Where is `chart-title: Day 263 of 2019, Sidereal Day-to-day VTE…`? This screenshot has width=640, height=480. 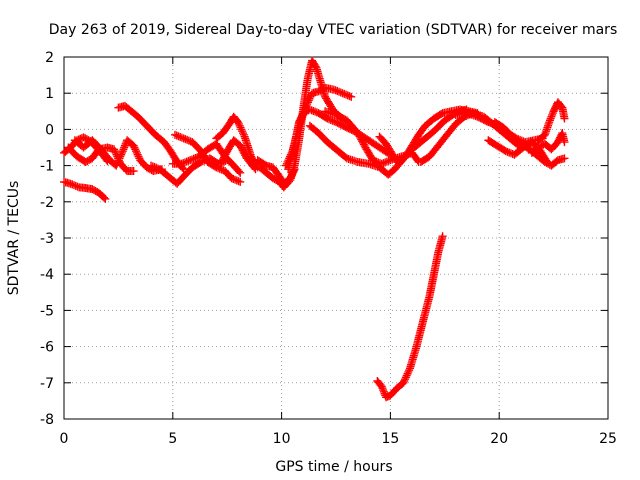 chart-title: Day 263 of 2019, Sidereal Day-to-day VTE… is located at coordinates (333, 30).